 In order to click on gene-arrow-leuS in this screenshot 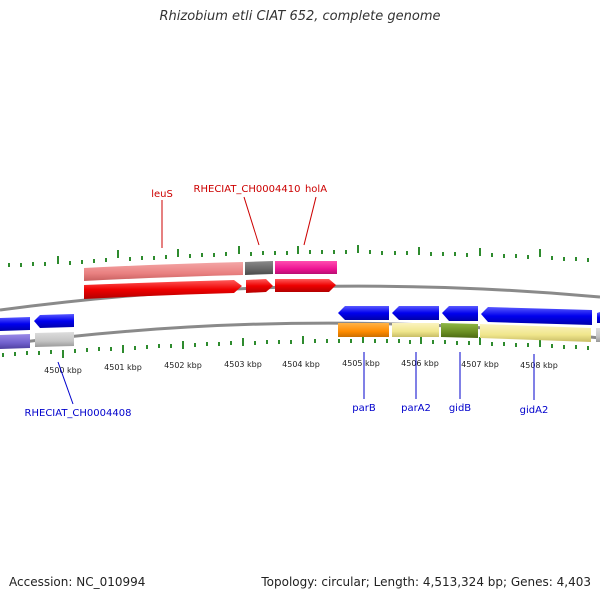, I will do `click(163, 289)`.